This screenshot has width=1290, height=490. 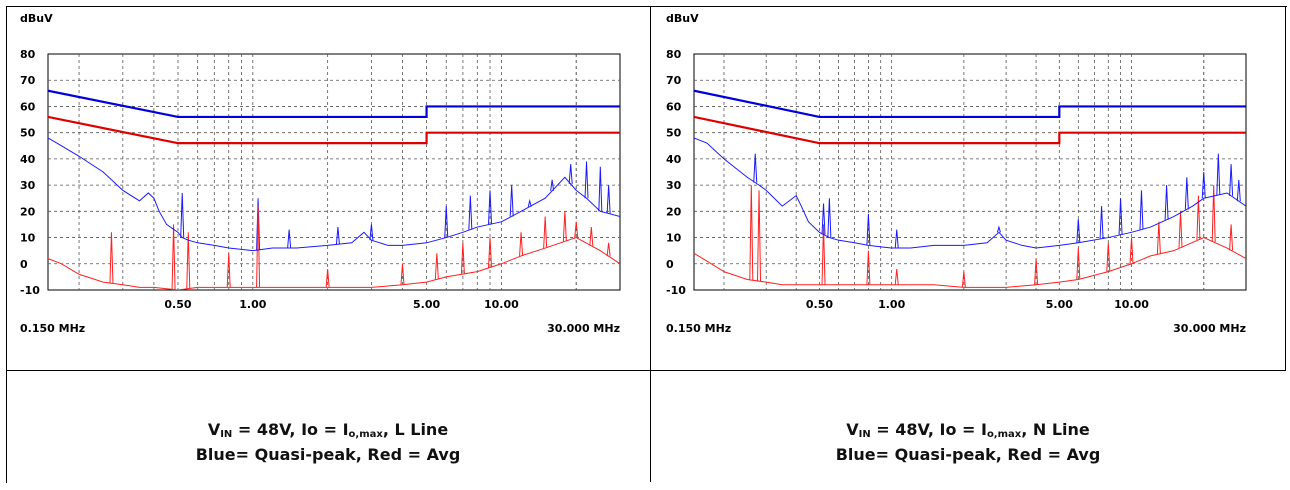 I want to click on chart1-ytick-label: 0, so click(x=670, y=264).